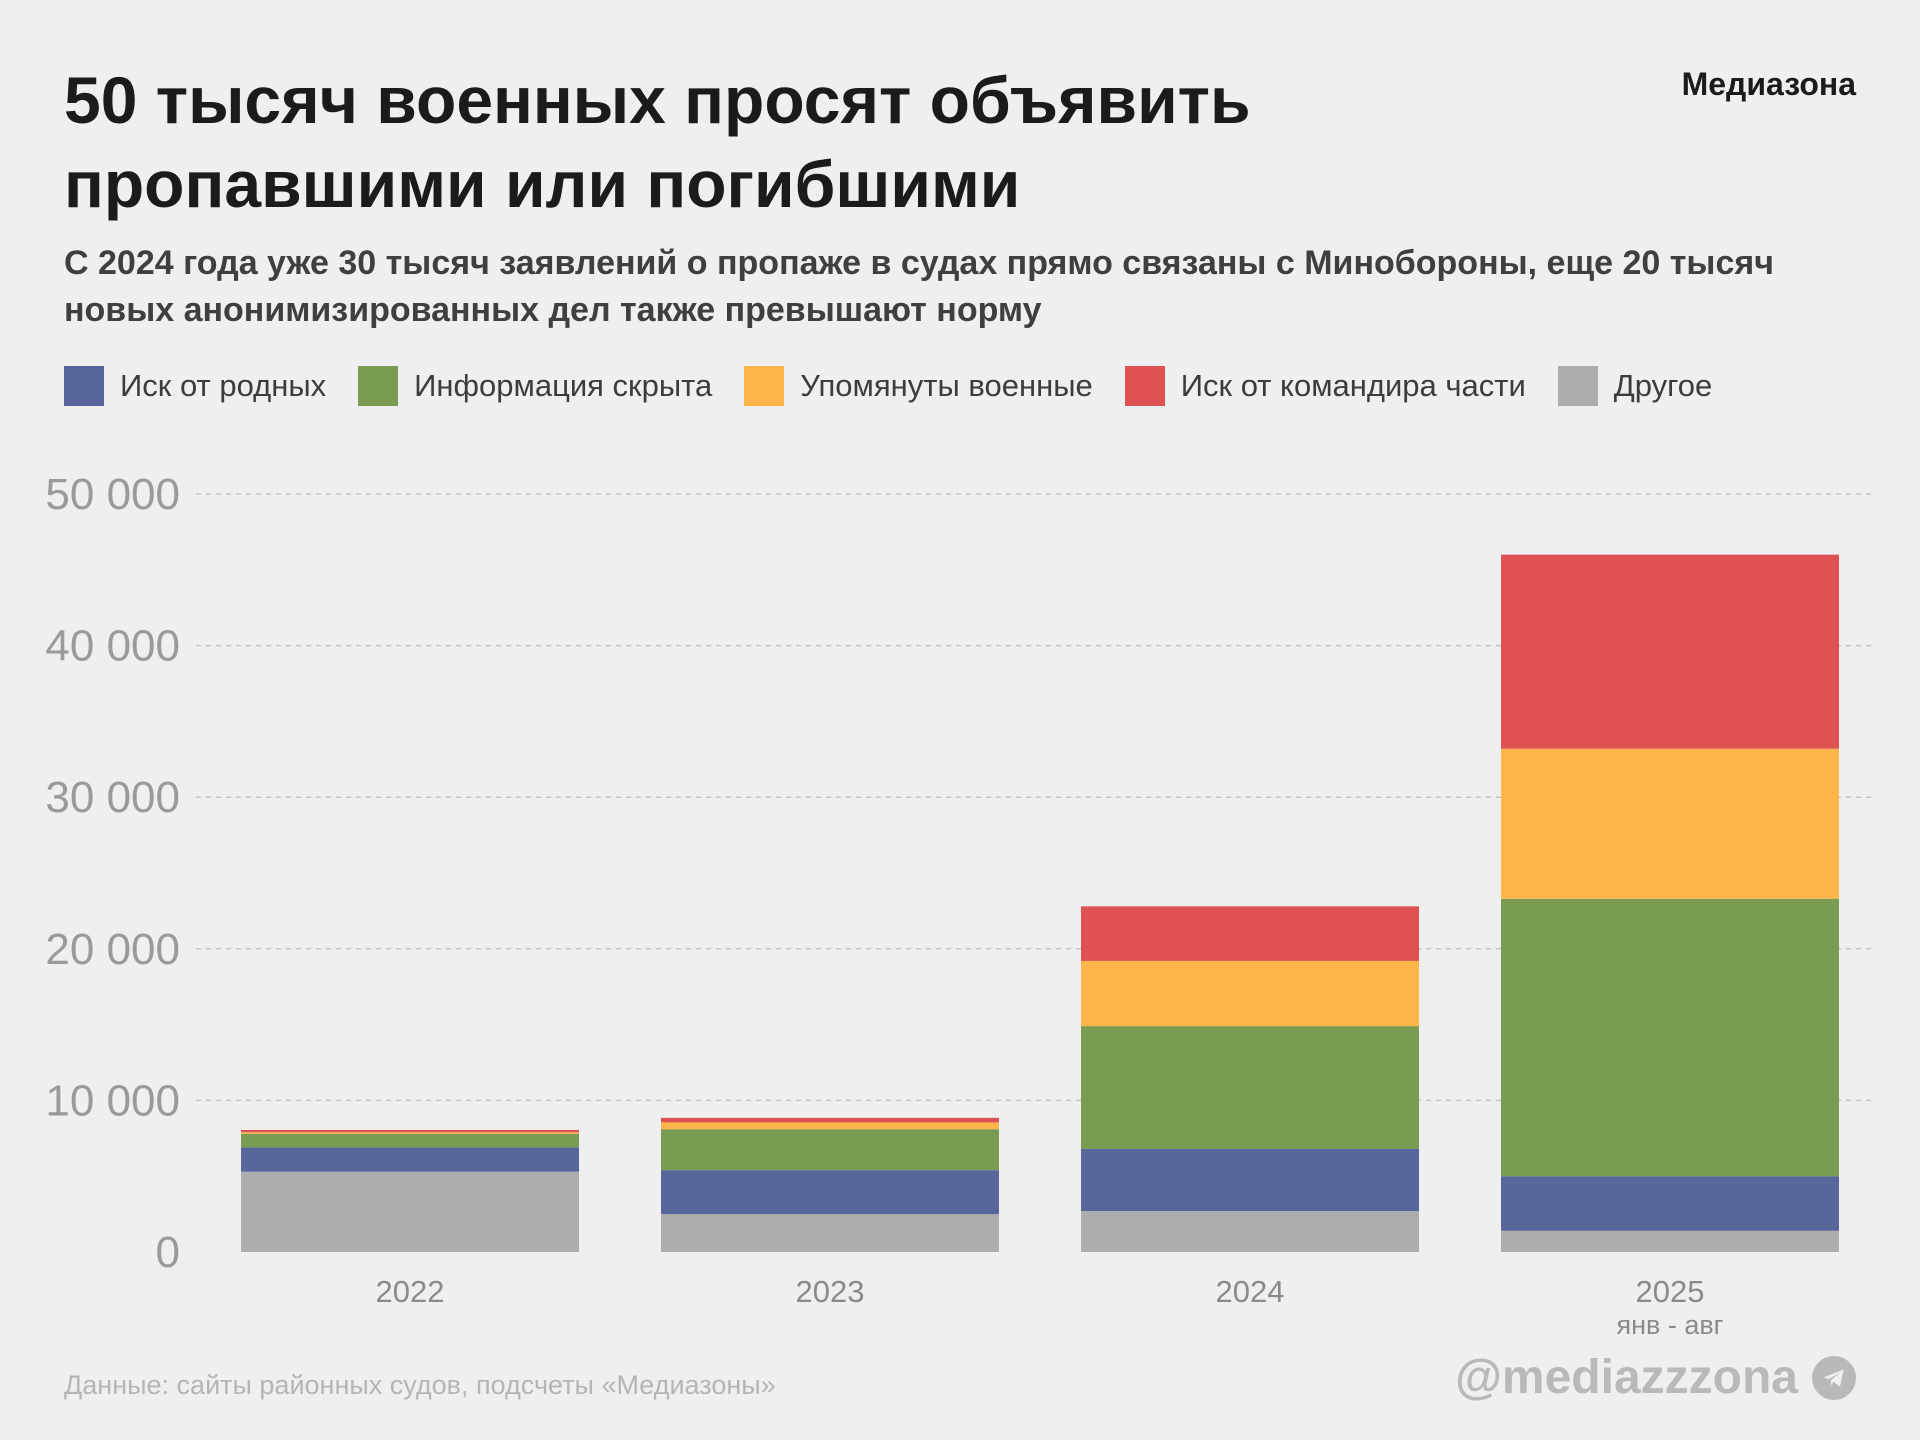 Image resolution: width=1920 pixels, height=1440 pixels. Describe the element at coordinates (112, 494) in the screenshot. I see `y-tick-label: 50 000` at that location.